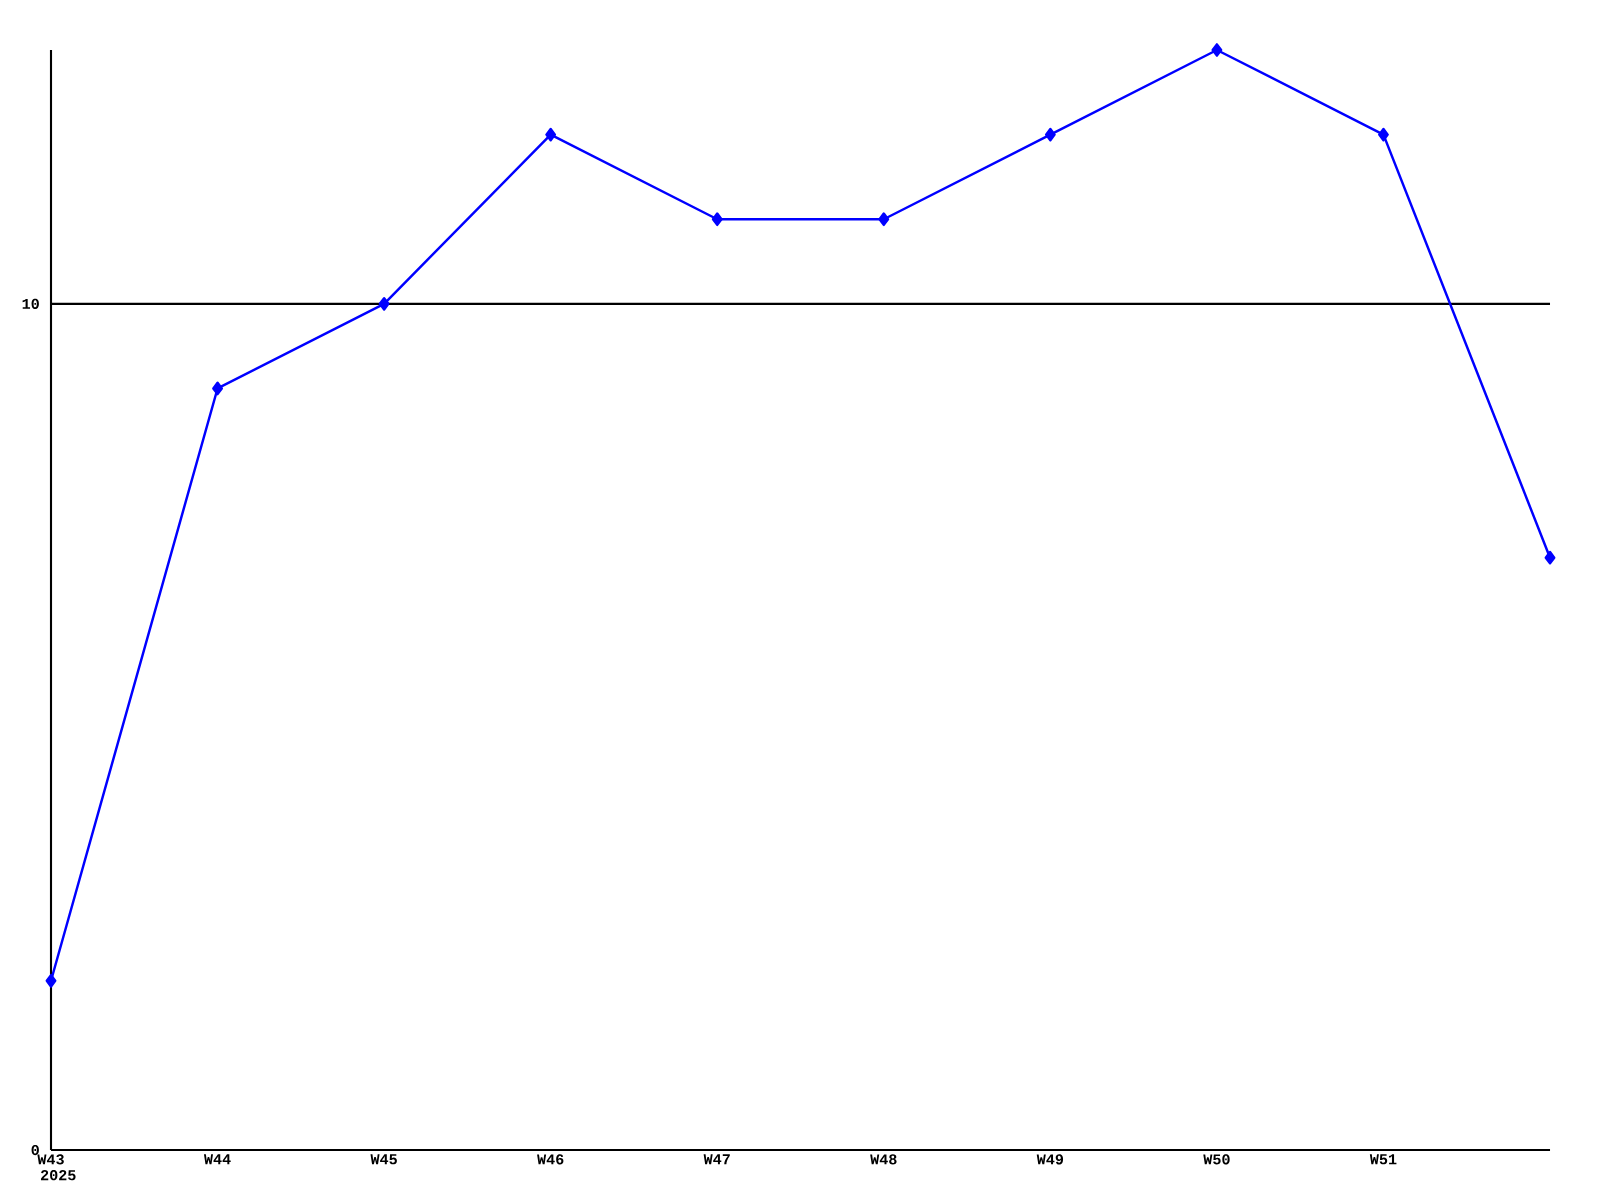 The height and width of the screenshot is (1200, 1600). What do you see at coordinates (716, 1159) in the screenshot?
I see `x-tick-label: W47` at bounding box center [716, 1159].